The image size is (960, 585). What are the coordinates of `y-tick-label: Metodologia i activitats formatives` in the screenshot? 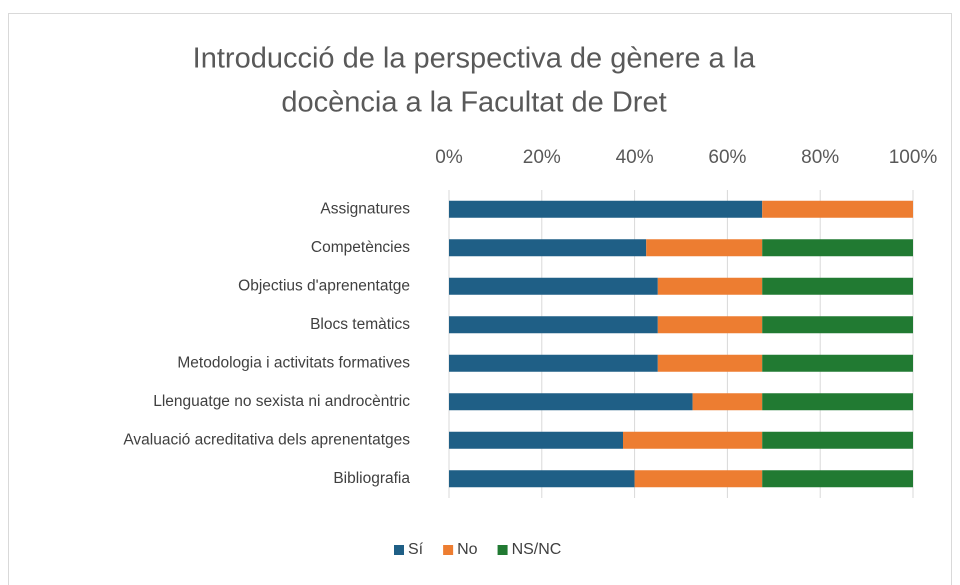 It's located at (293, 362).